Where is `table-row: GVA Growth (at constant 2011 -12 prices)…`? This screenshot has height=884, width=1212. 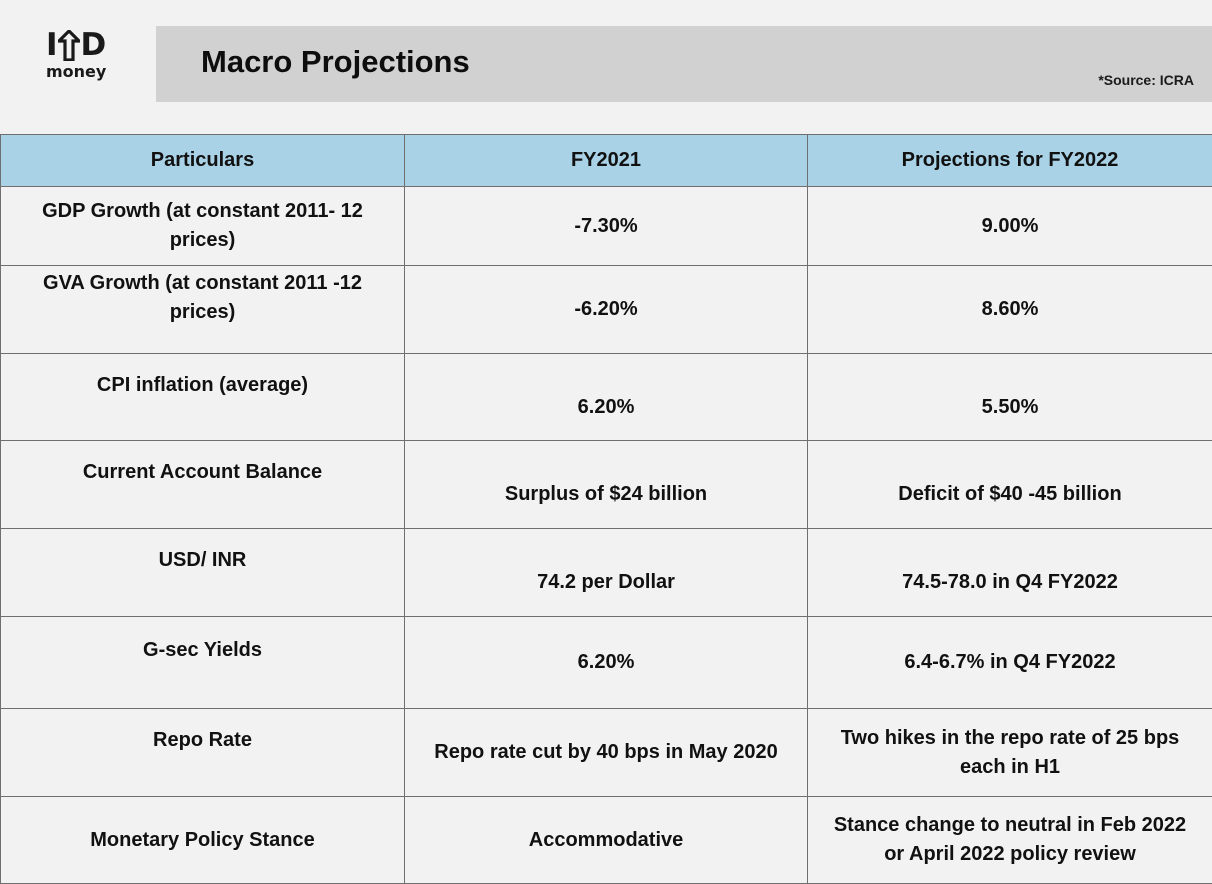 table-row: GVA Growth (at constant 2011 -12 prices)… is located at coordinates (606, 310).